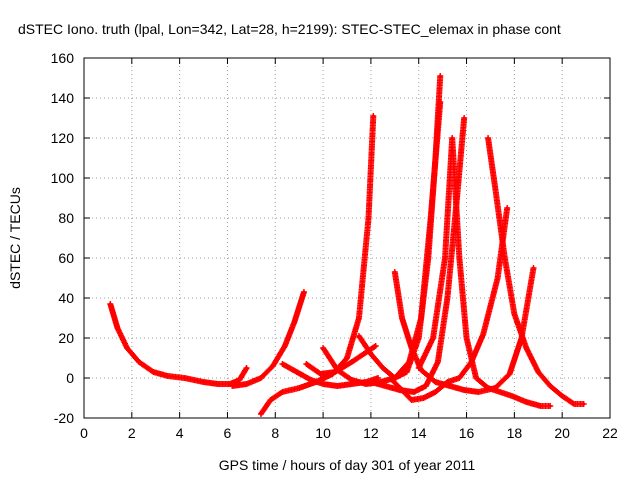 The height and width of the screenshot is (480, 640). Describe the element at coordinates (15, 238) in the screenshot. I see `y-axis-label: dSTEC / TECUs` at that location.